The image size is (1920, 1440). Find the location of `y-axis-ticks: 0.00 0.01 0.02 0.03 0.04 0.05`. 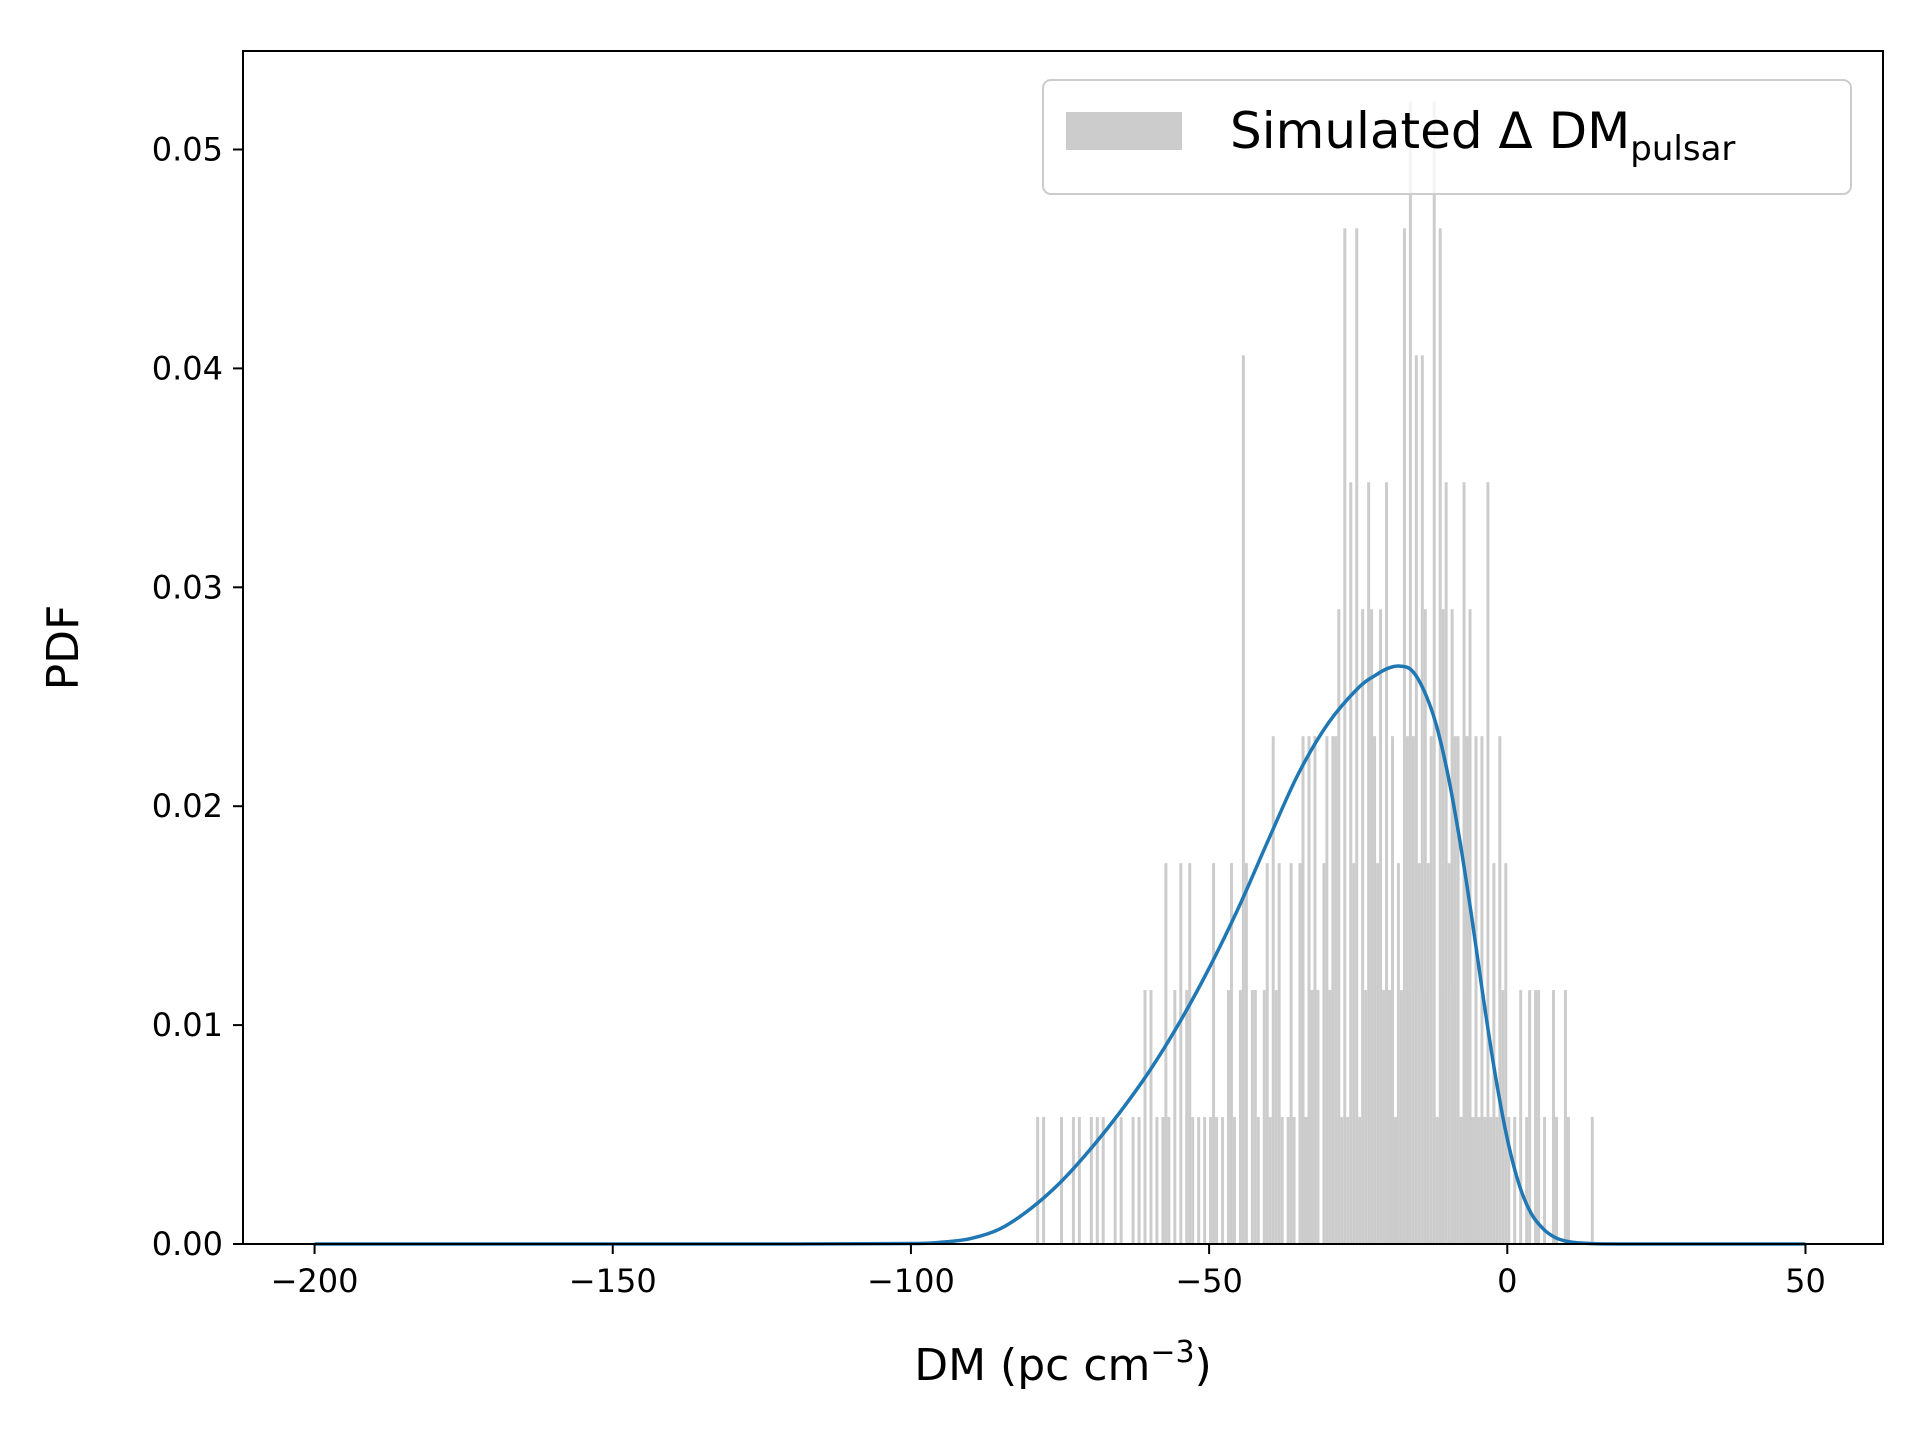

y-axis-ticks: 0.00 0.01 0.02 0.03 0.04 0.05 is located at coordinates (197, 697).